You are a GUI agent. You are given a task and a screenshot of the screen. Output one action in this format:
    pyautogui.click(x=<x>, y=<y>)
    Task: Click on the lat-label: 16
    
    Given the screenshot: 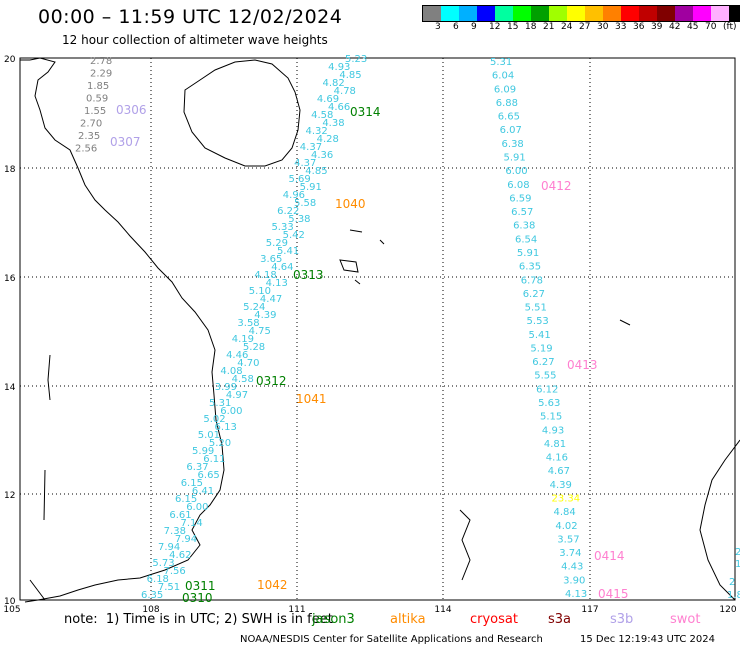 What is the action you would take?
    pyautogui.click(x=10, y=279)
    